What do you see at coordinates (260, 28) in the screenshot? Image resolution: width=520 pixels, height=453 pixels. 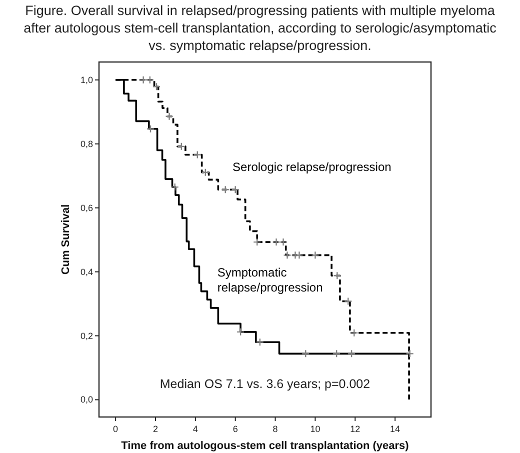 I see `chart-title: Figure. Overall survival in relapsed/progressing patients with multiple myeloma after autologous stem-cell transplantation, according to serologic/asymptomatic vs. symptomatic relapse/progression.` at bounding box center [260, 28].